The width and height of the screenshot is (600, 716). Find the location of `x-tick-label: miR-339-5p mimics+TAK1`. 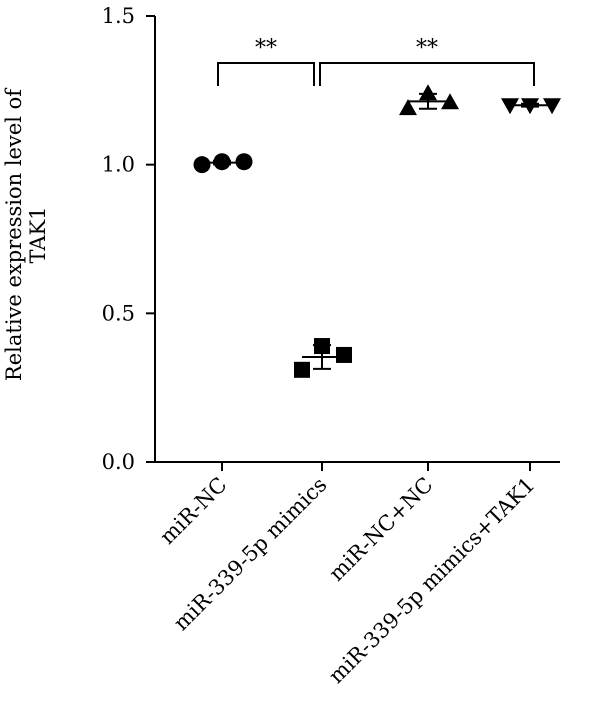

x-tick-label: miR-339-5p mimics+TAK1 is located at coordinates (431, 580).